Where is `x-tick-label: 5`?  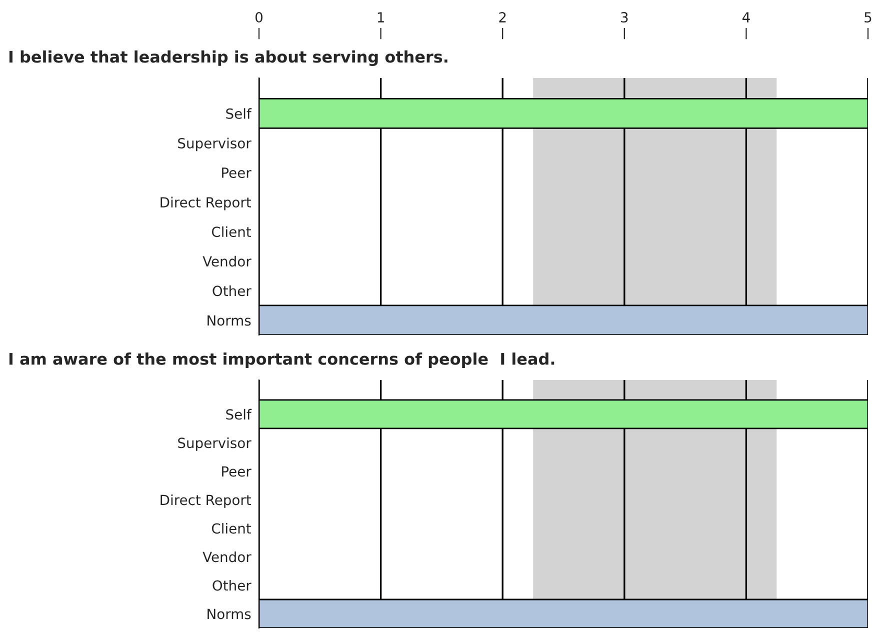
x-tick-label: 5 is located at coordinates (868, 17).